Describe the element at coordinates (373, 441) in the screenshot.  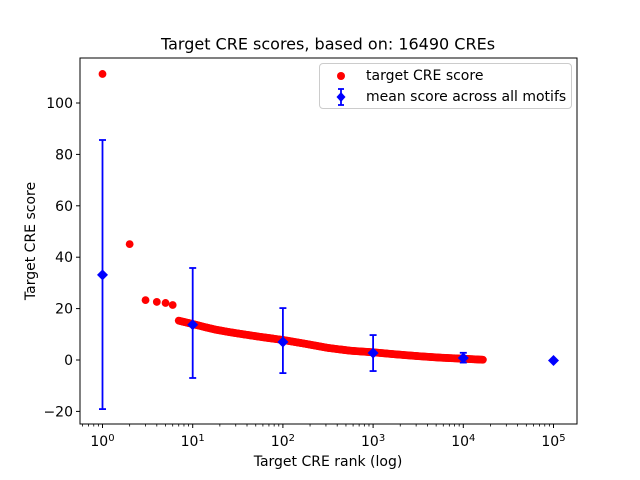
I see `x-tick-label: 10³` at that location.